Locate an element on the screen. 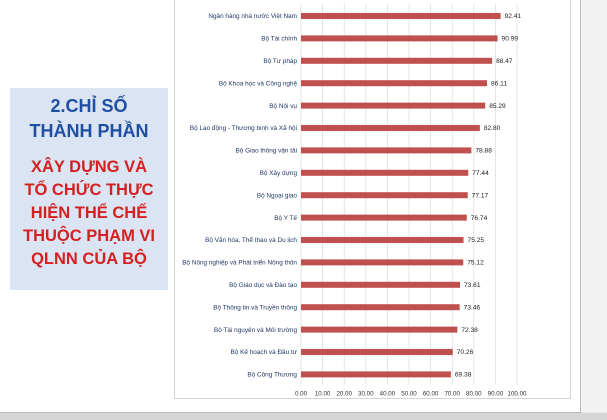 The height and width of the screenshot is (420, 607). category-label: Bộ Xây dựng is located at coordinates (279, 173).